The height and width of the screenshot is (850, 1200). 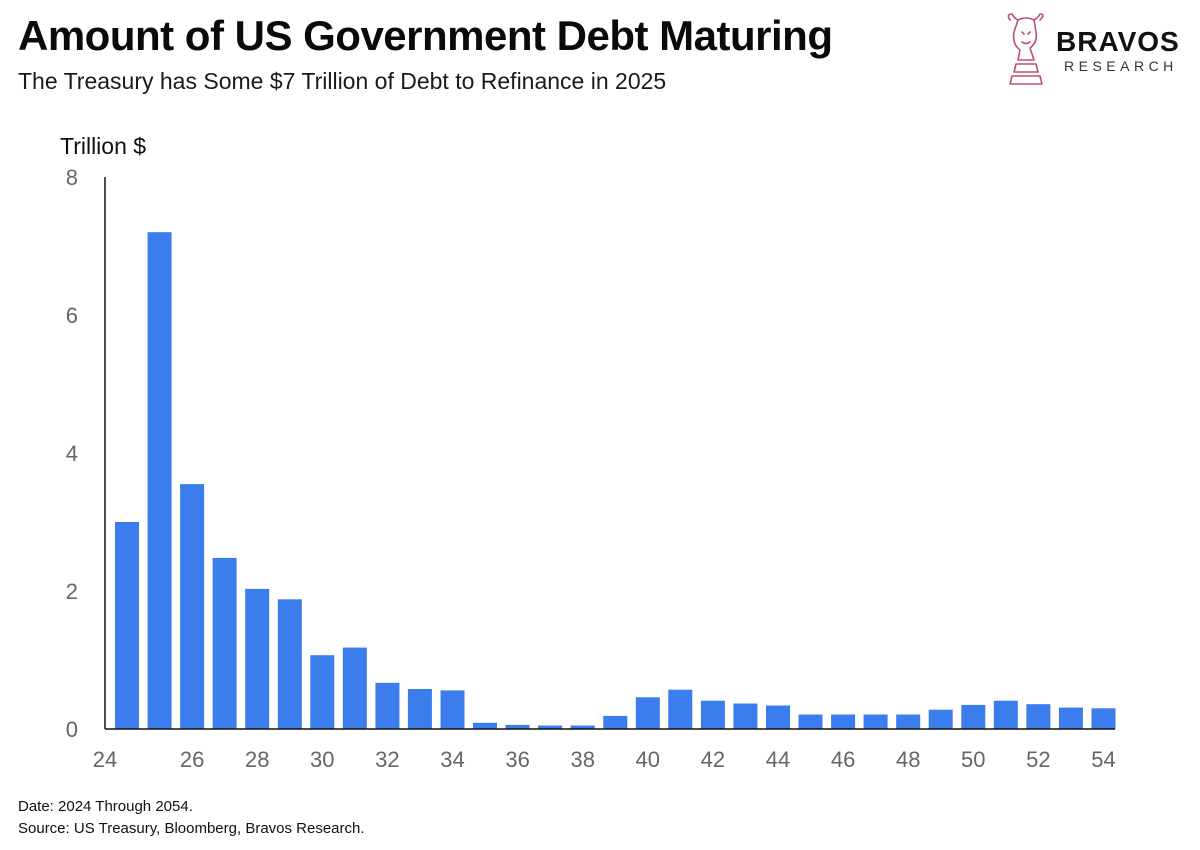 I want to click on y-tick-label: 4, so click(x=72, y=453).